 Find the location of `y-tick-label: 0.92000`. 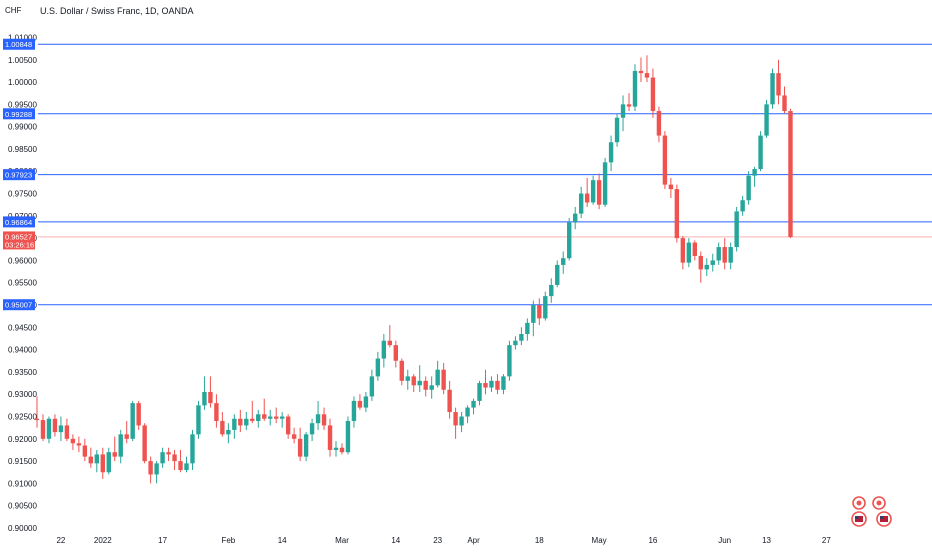

y-tick-label: 0.92000 is located at coordinates (22, 439).